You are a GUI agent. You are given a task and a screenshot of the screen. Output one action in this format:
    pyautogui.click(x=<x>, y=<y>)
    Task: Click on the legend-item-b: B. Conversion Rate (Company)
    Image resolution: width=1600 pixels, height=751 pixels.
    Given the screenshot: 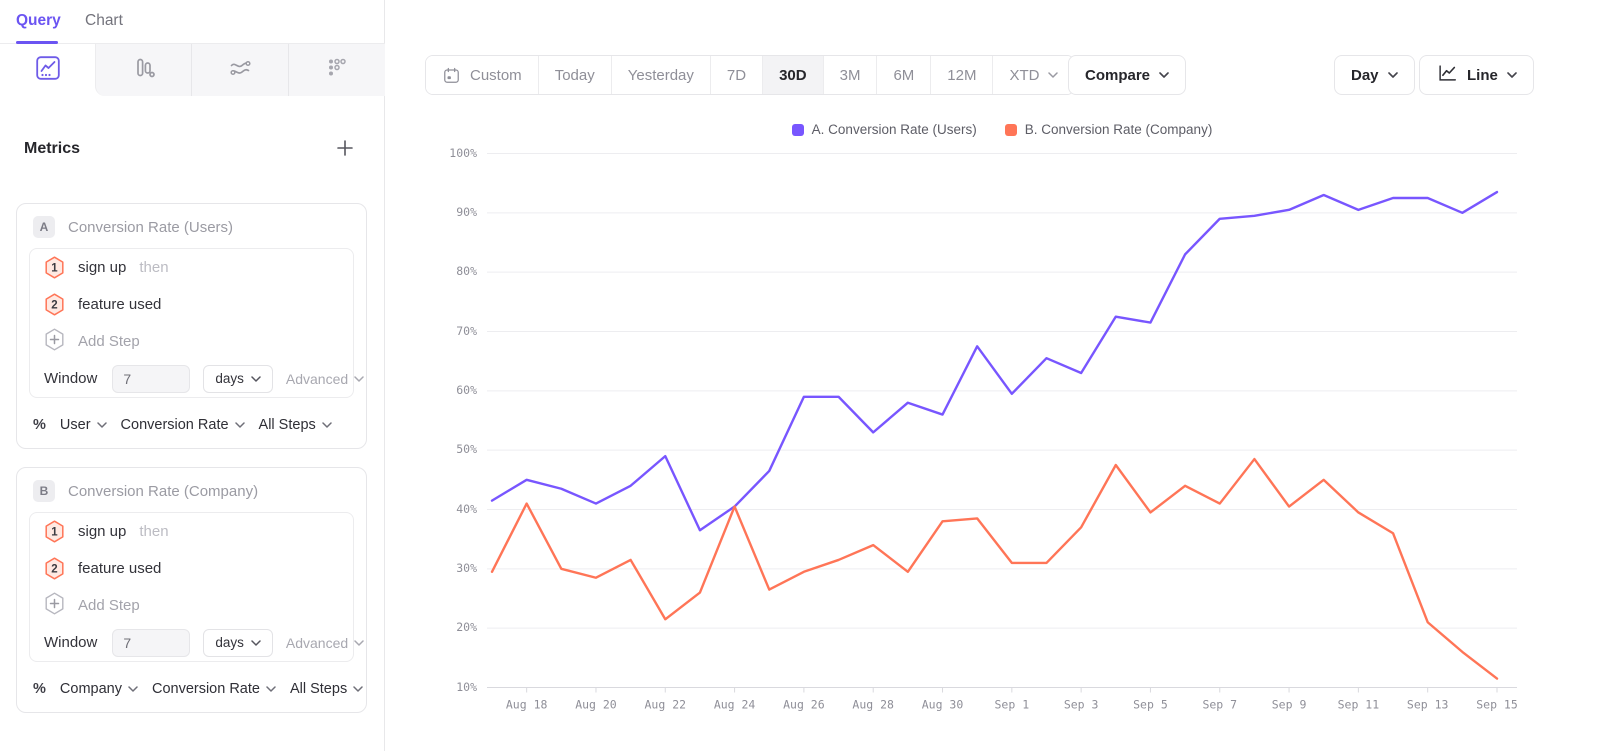 What is the action you would take?
    pyautogui.click(x=1108, y=129)
    